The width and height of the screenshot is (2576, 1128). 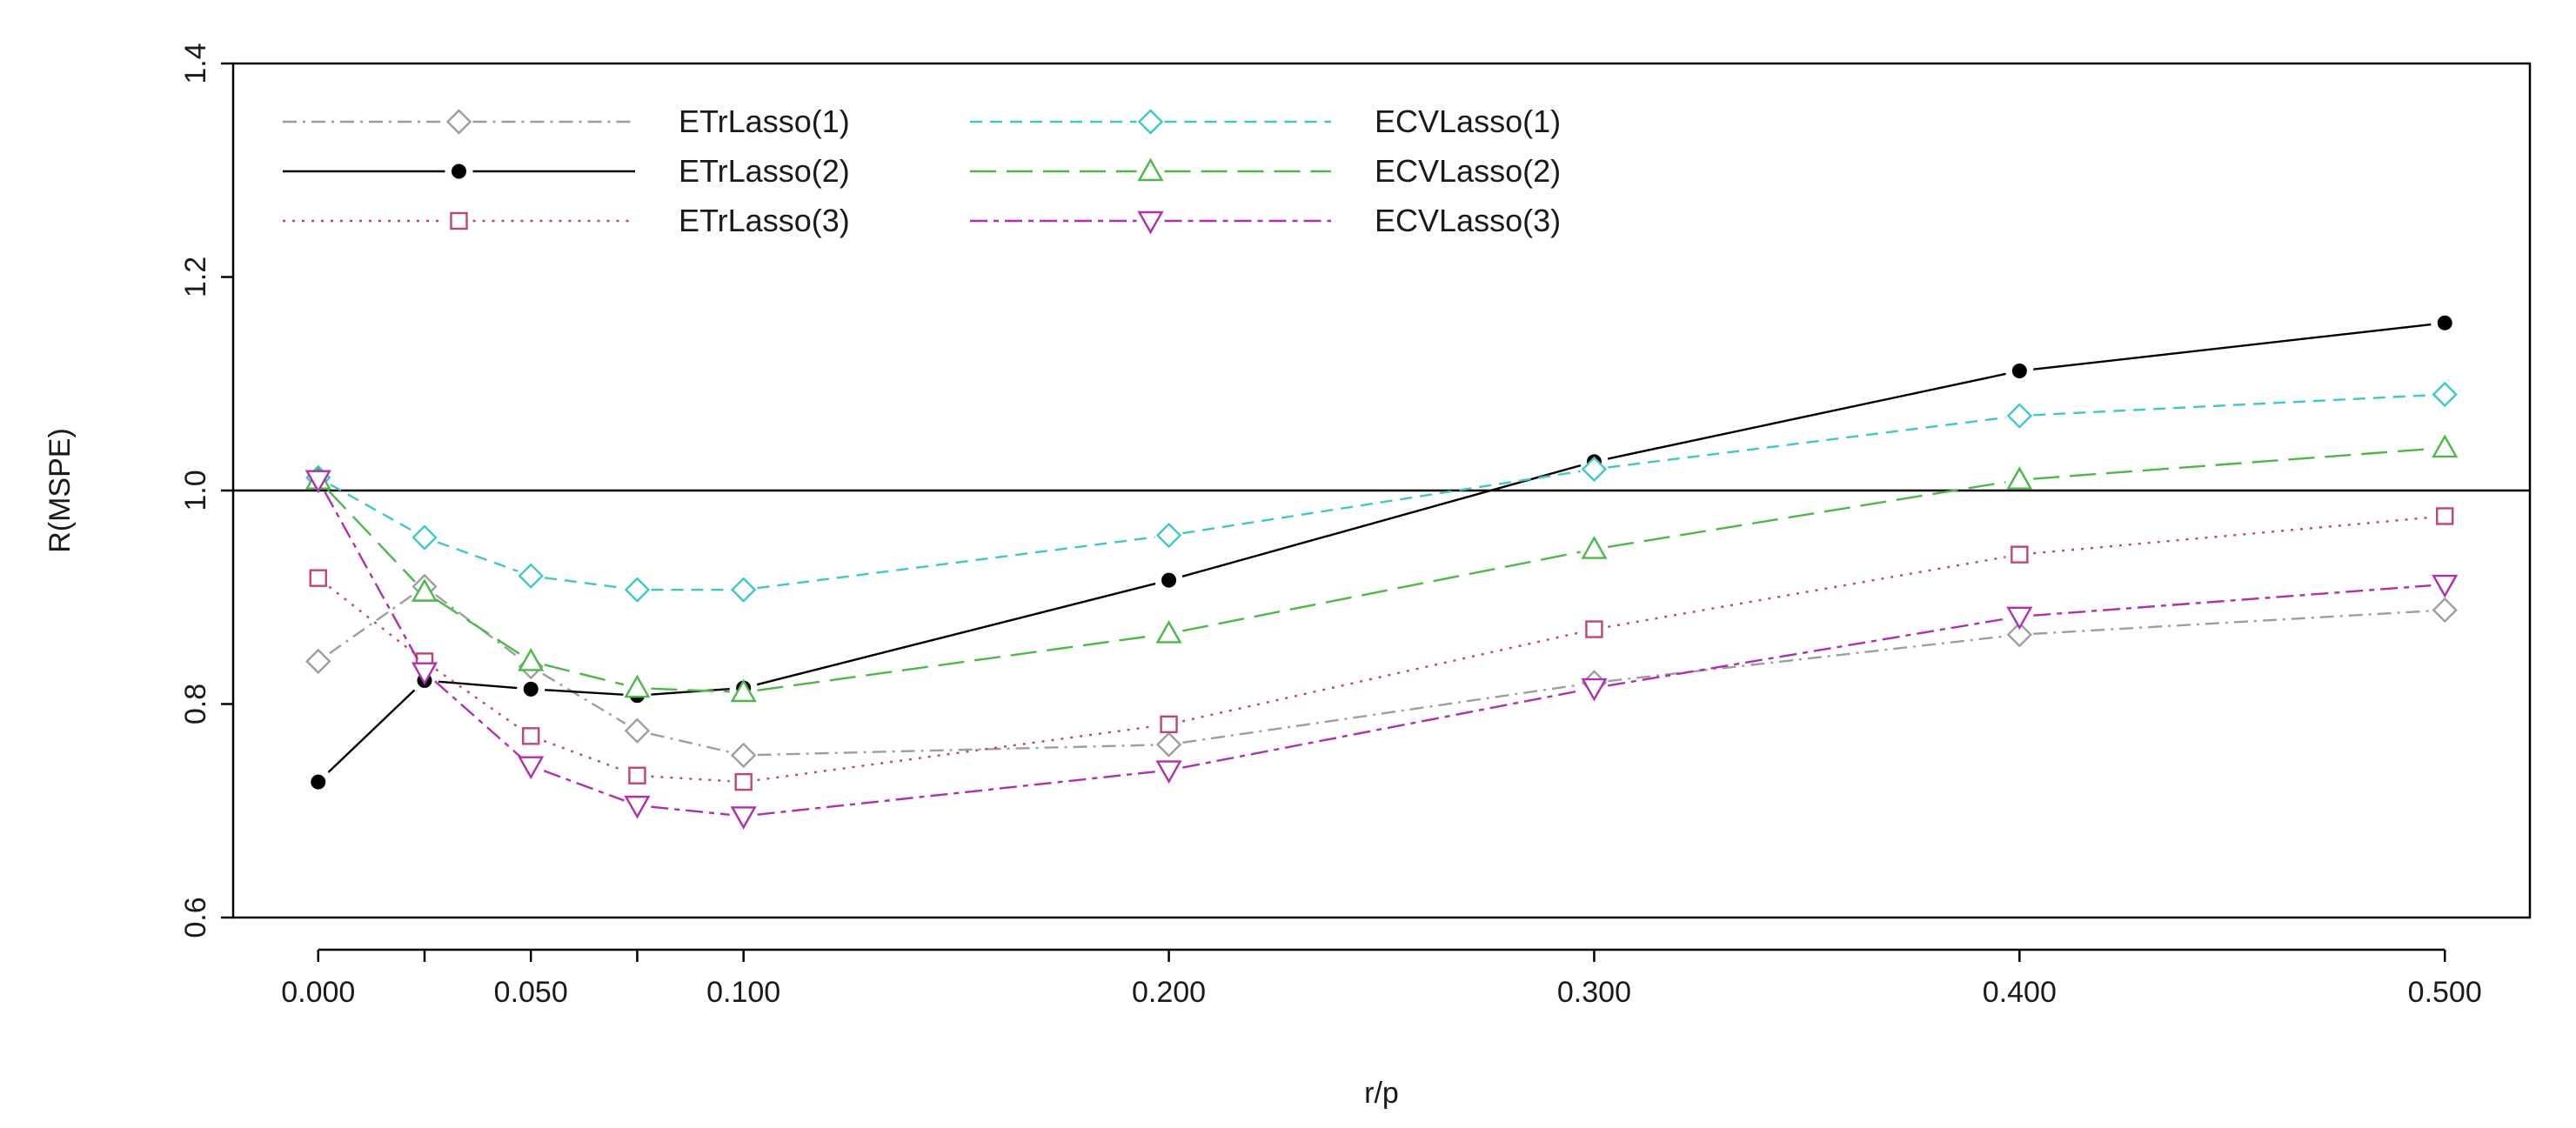 I want to click on legend-label: ECVLasso(1), so click(x=1468, y=121).